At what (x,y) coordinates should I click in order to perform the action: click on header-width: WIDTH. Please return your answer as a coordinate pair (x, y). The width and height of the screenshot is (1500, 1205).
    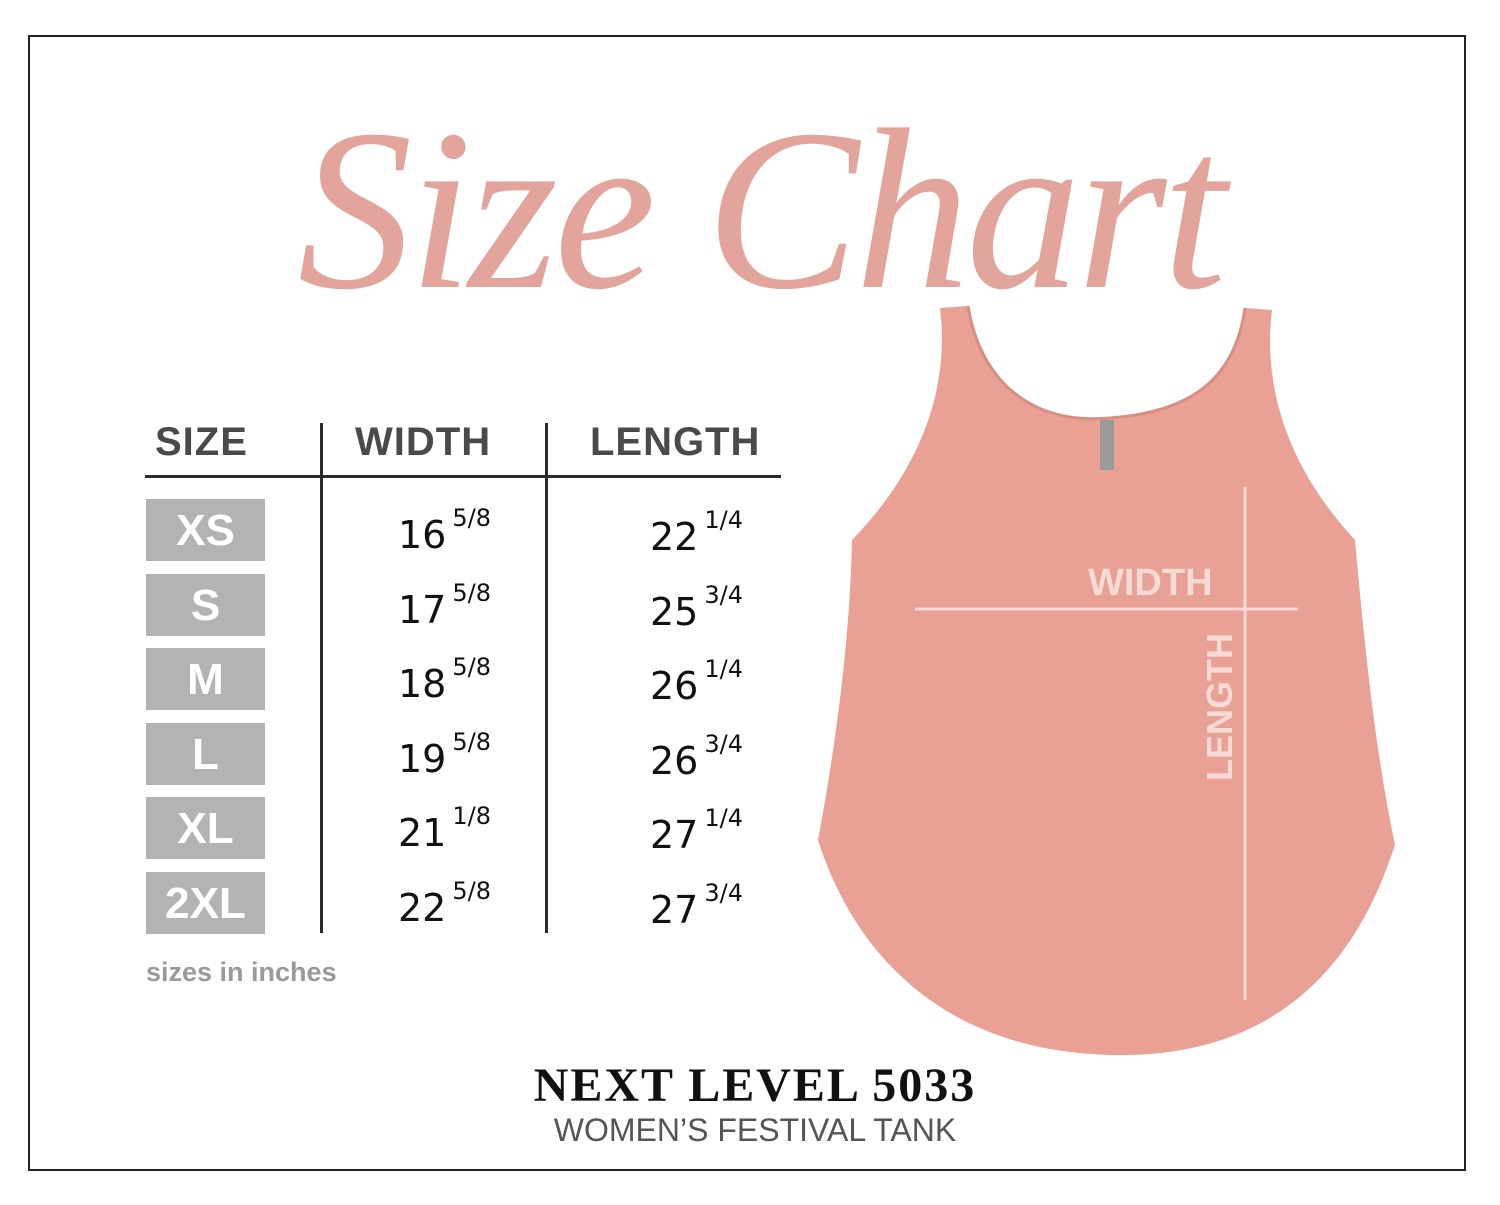
    Looking at the image, I should click on (423, 442).